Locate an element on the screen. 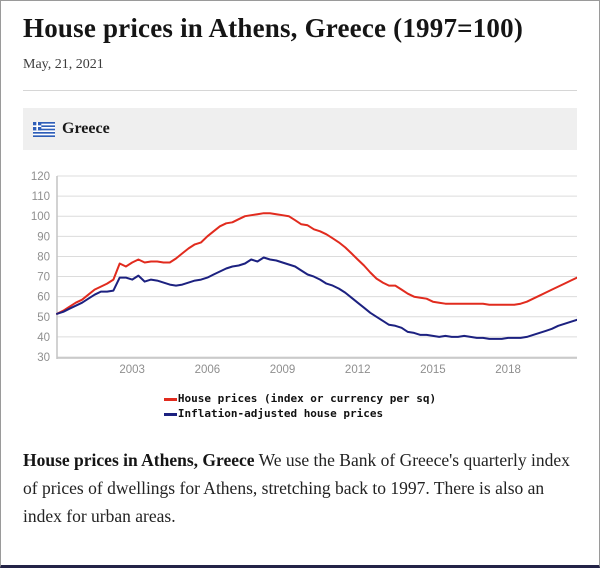 The height and width of the screenshot is (568, 600). legend-item-house-prices: House prices (index or currency per sq) is located at coordinates (300, 399).